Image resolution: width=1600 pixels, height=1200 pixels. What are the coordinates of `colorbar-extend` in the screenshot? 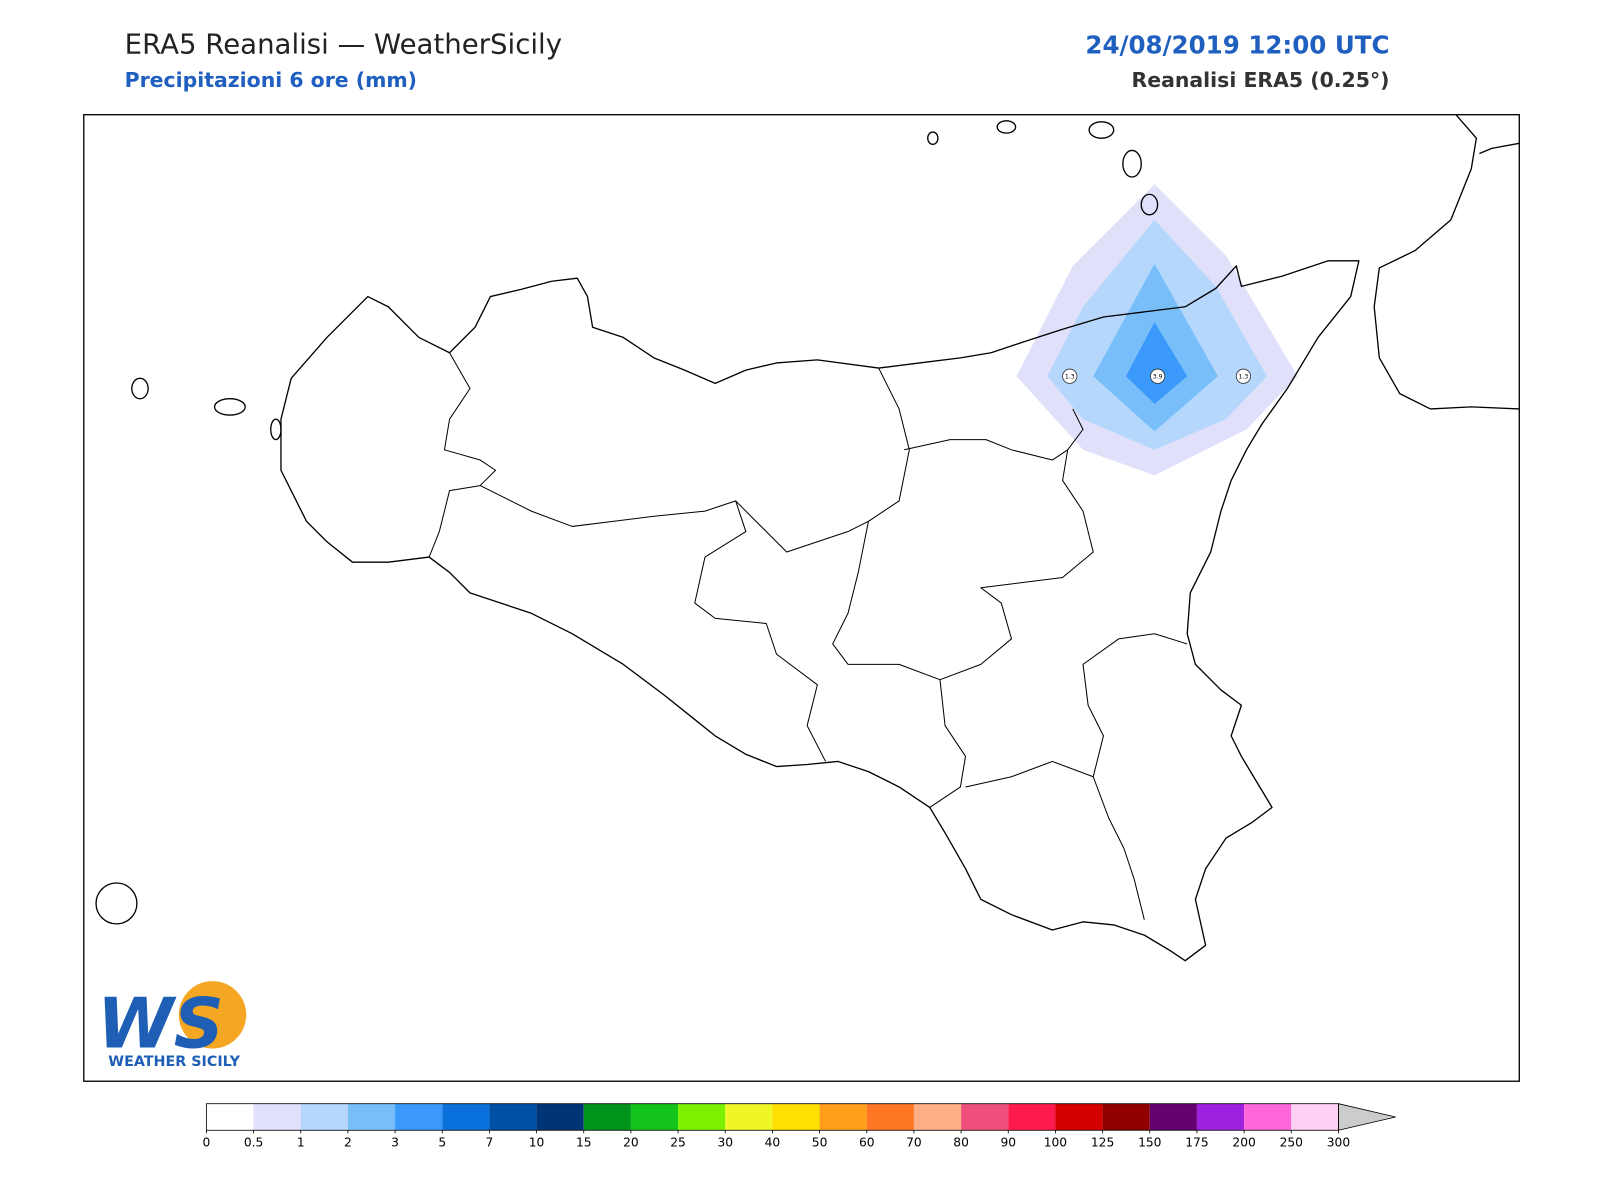 It's located at (1367, 1117).